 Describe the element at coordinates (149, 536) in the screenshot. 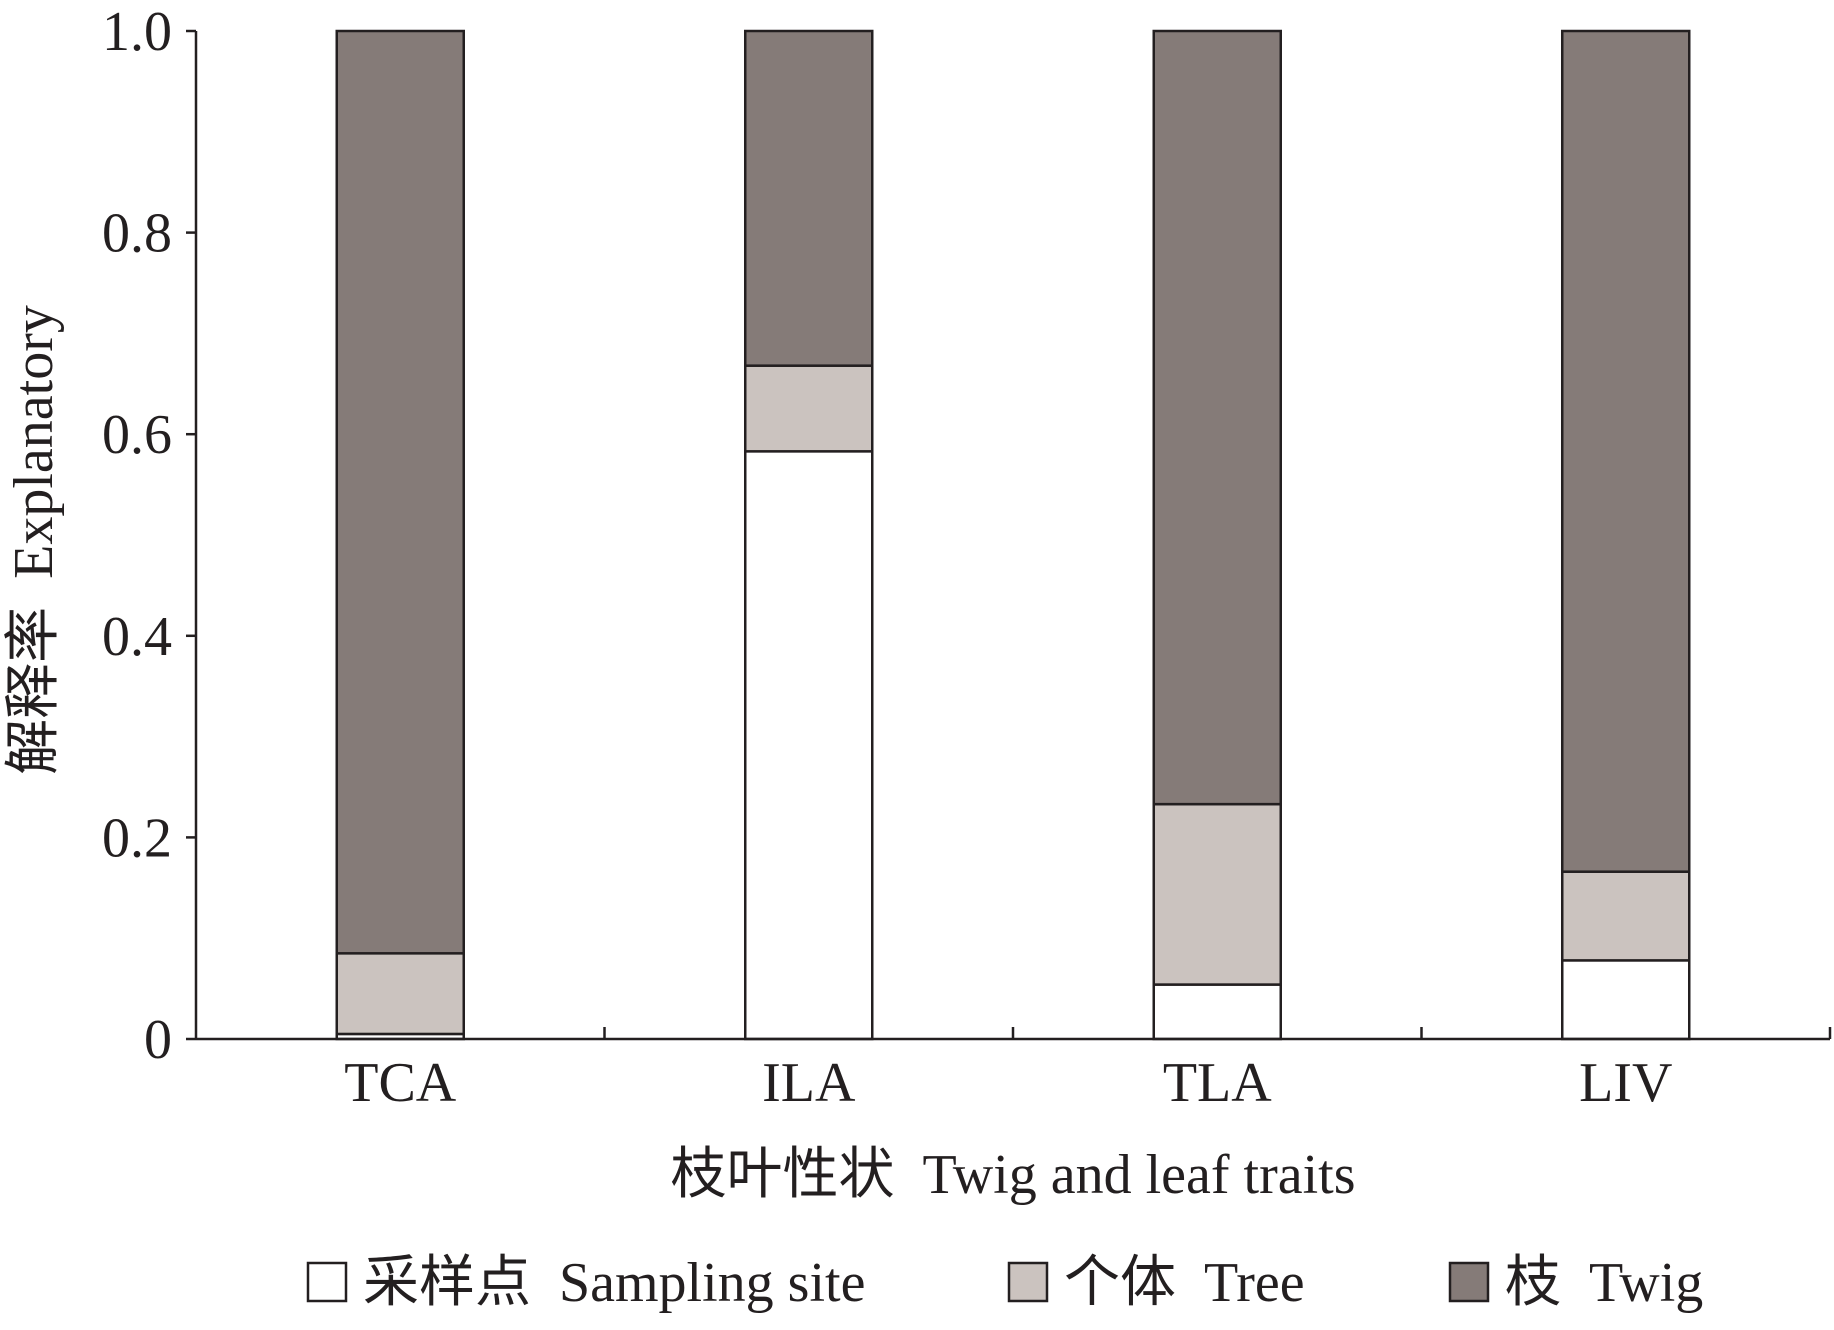

I see `y-axis-ticks: 0 0.2 0.4 0.6 0.8 1.0` at that location.